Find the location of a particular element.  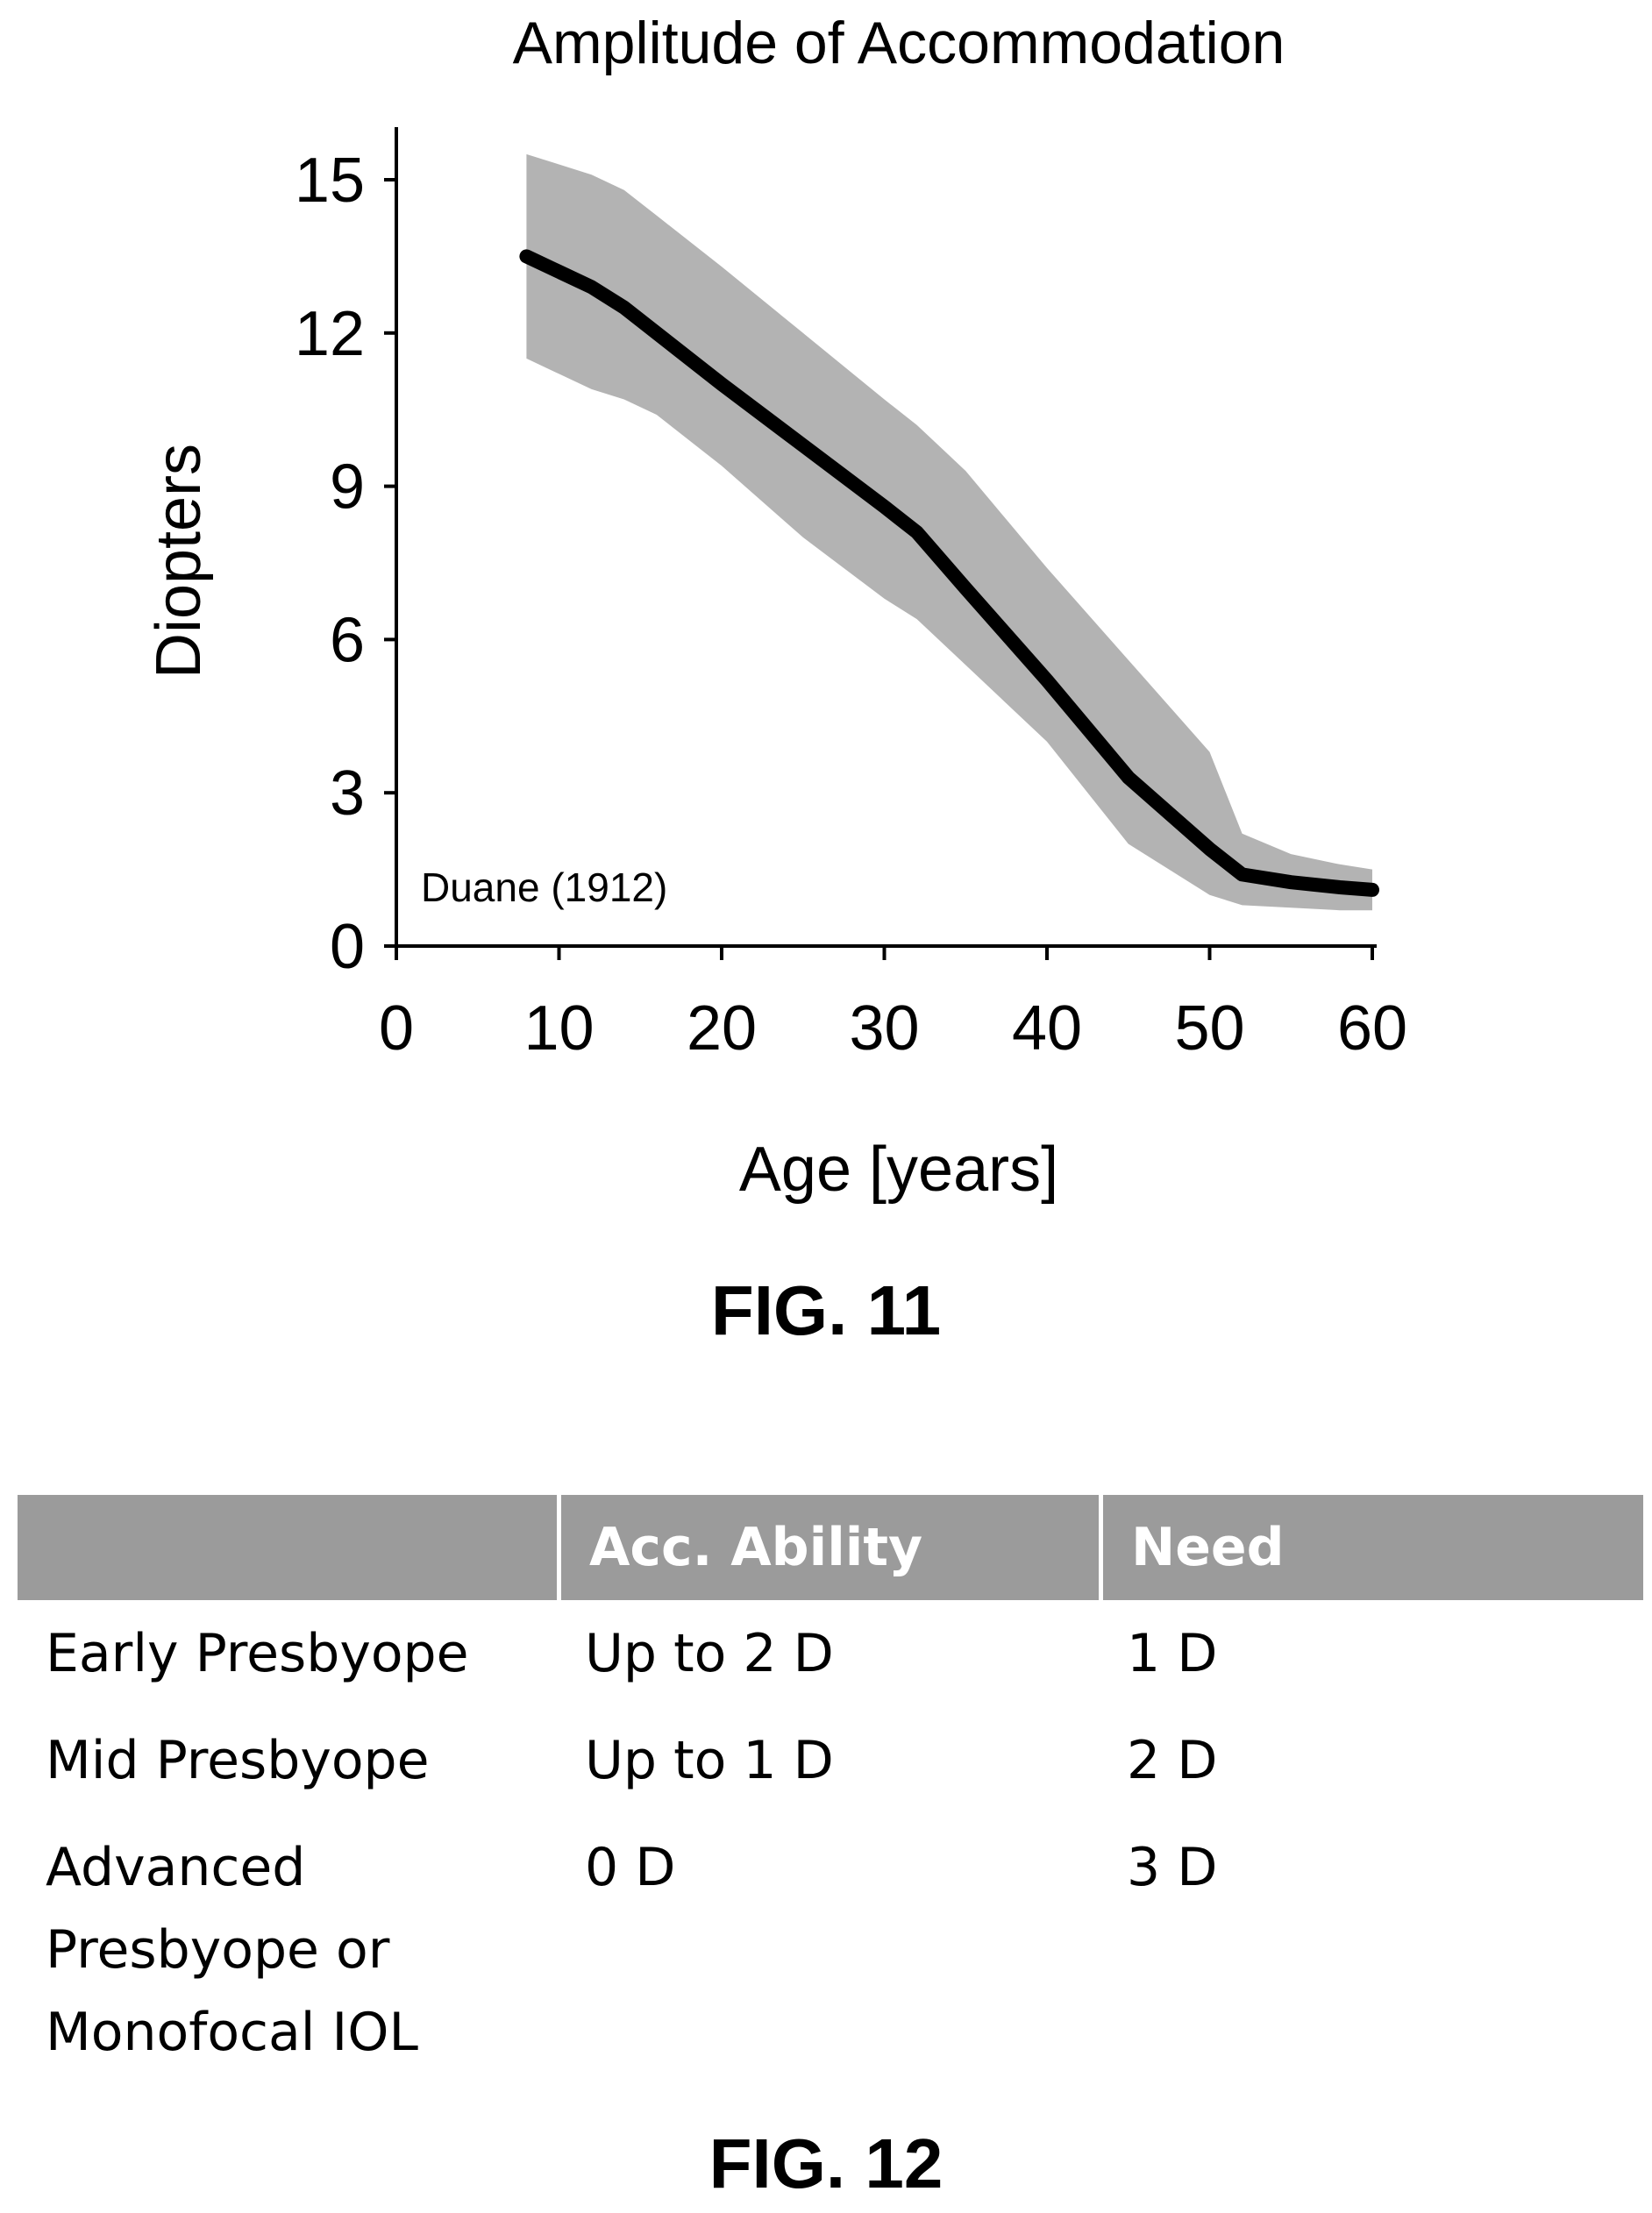

table-cell: 1 D is located at coordinates (1172, 1653).